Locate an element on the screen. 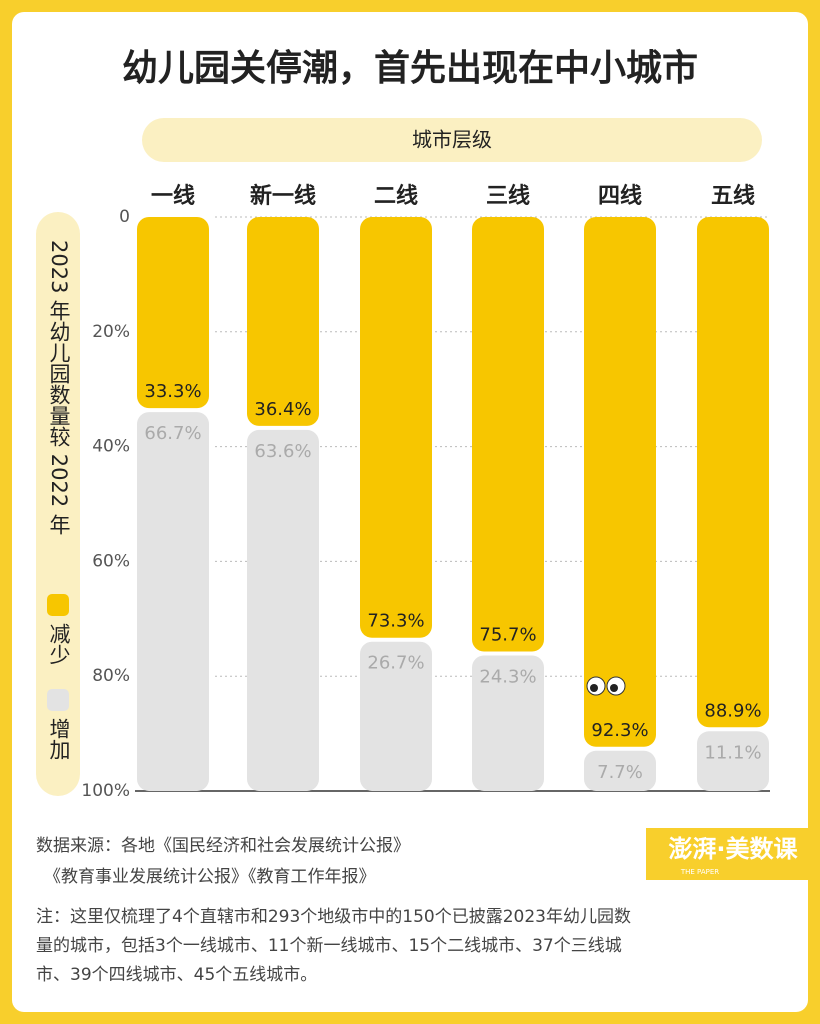  logo-box is located at coordinates (733, 854).